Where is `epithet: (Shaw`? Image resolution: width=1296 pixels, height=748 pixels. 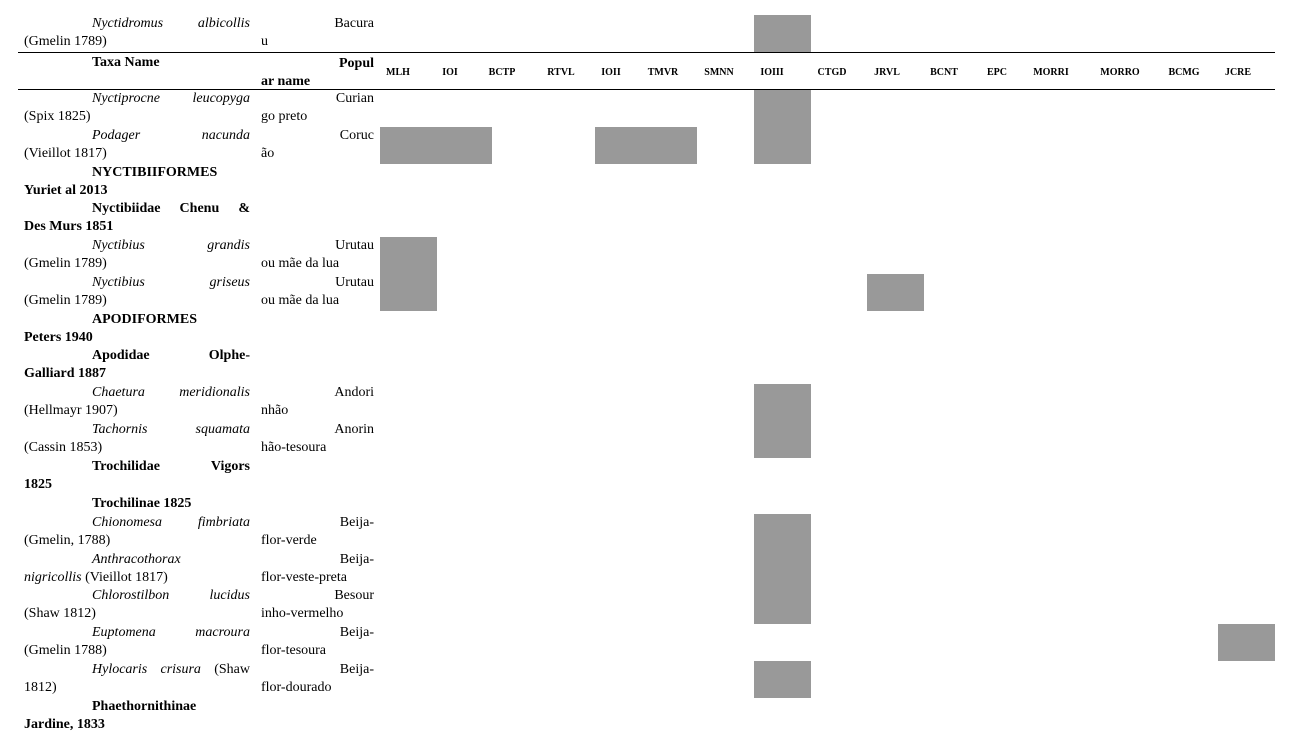 epithet: (Shaw is located at coordinates (232, 669).